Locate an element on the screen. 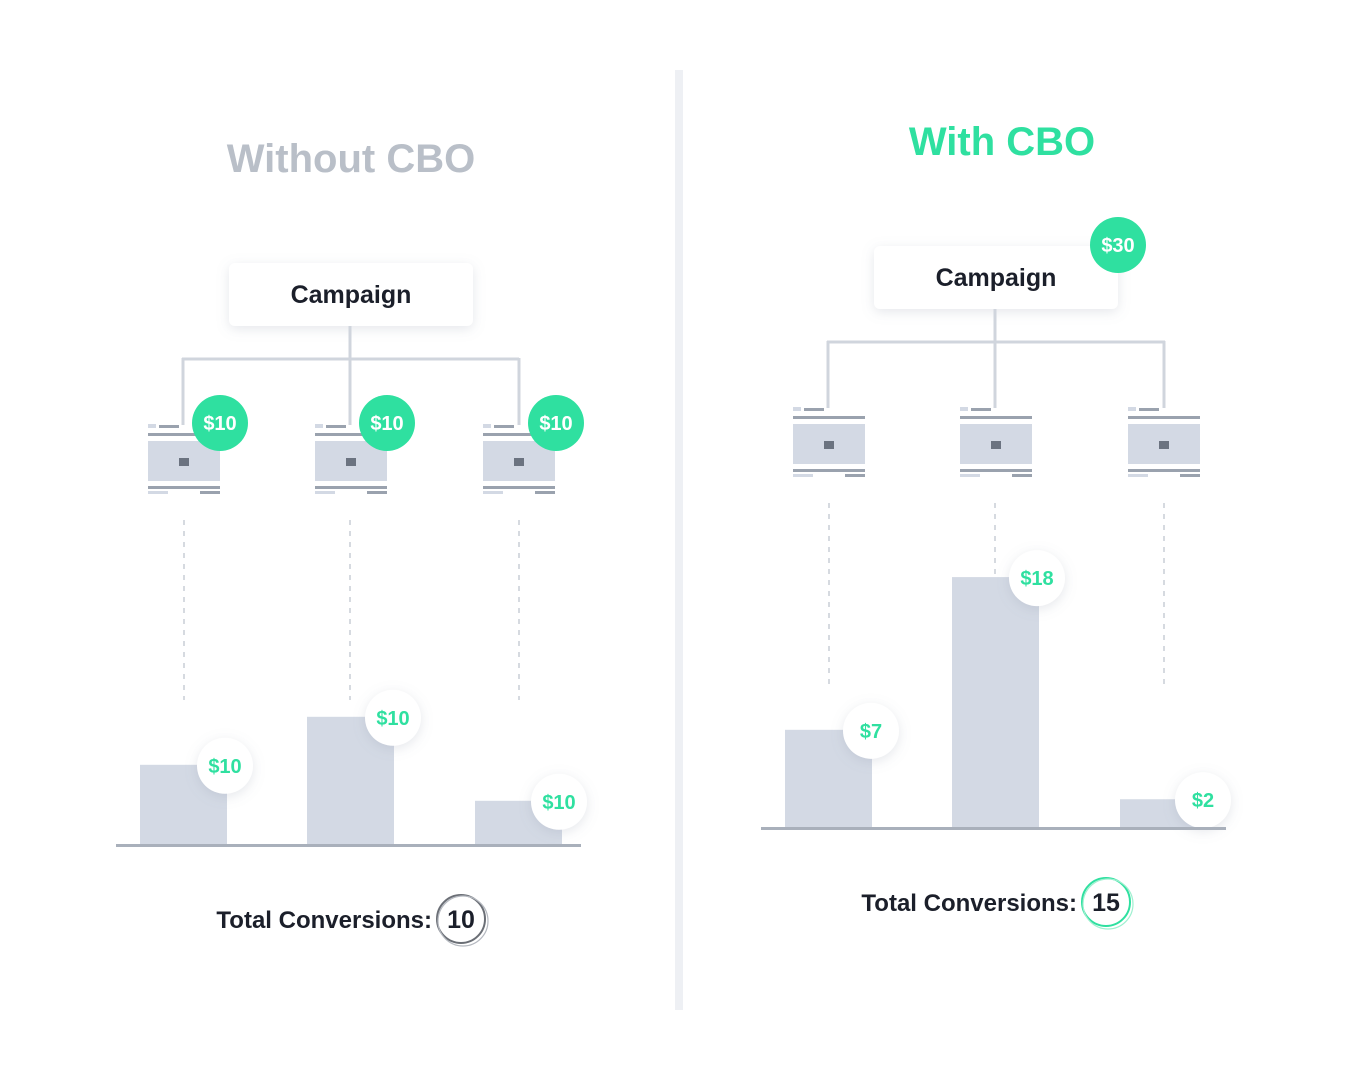 This screenshot has width=1350, height=1080. left-budget-badge-1: $10 is located at coordinates (220, 423).